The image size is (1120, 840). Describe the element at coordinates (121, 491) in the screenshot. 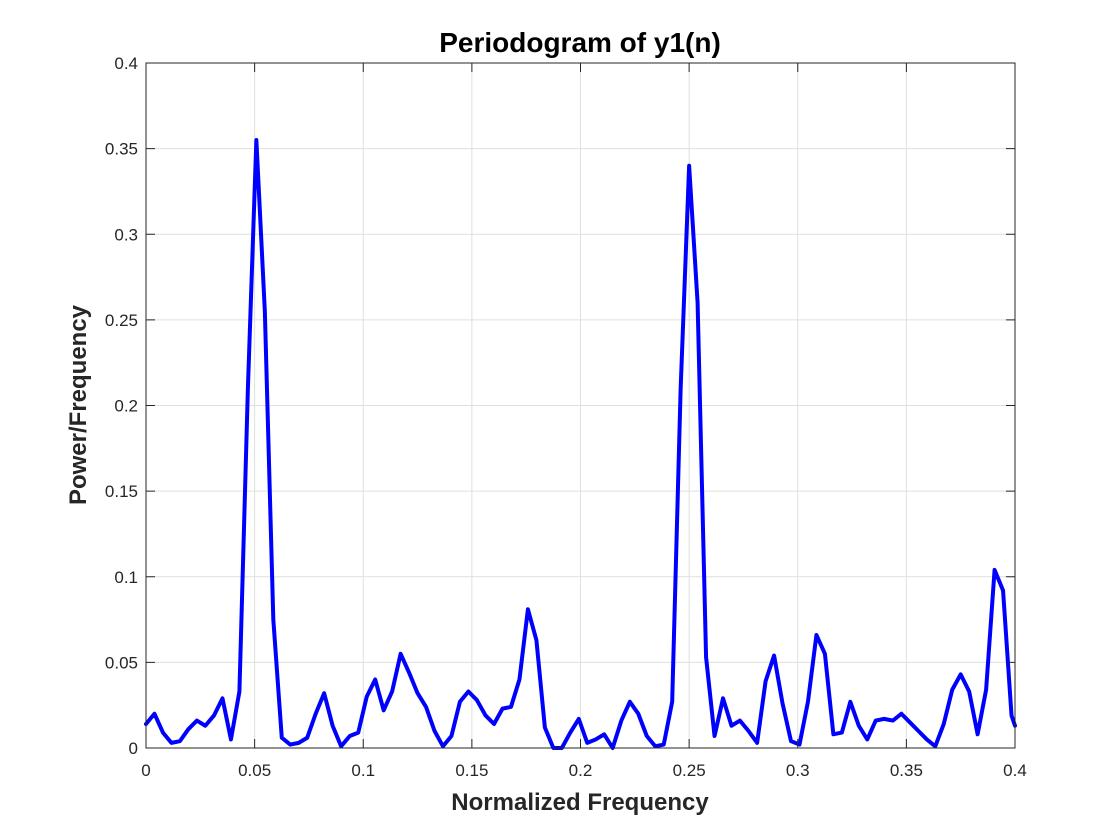

I see `y-tick-label: 0.15` at that location.